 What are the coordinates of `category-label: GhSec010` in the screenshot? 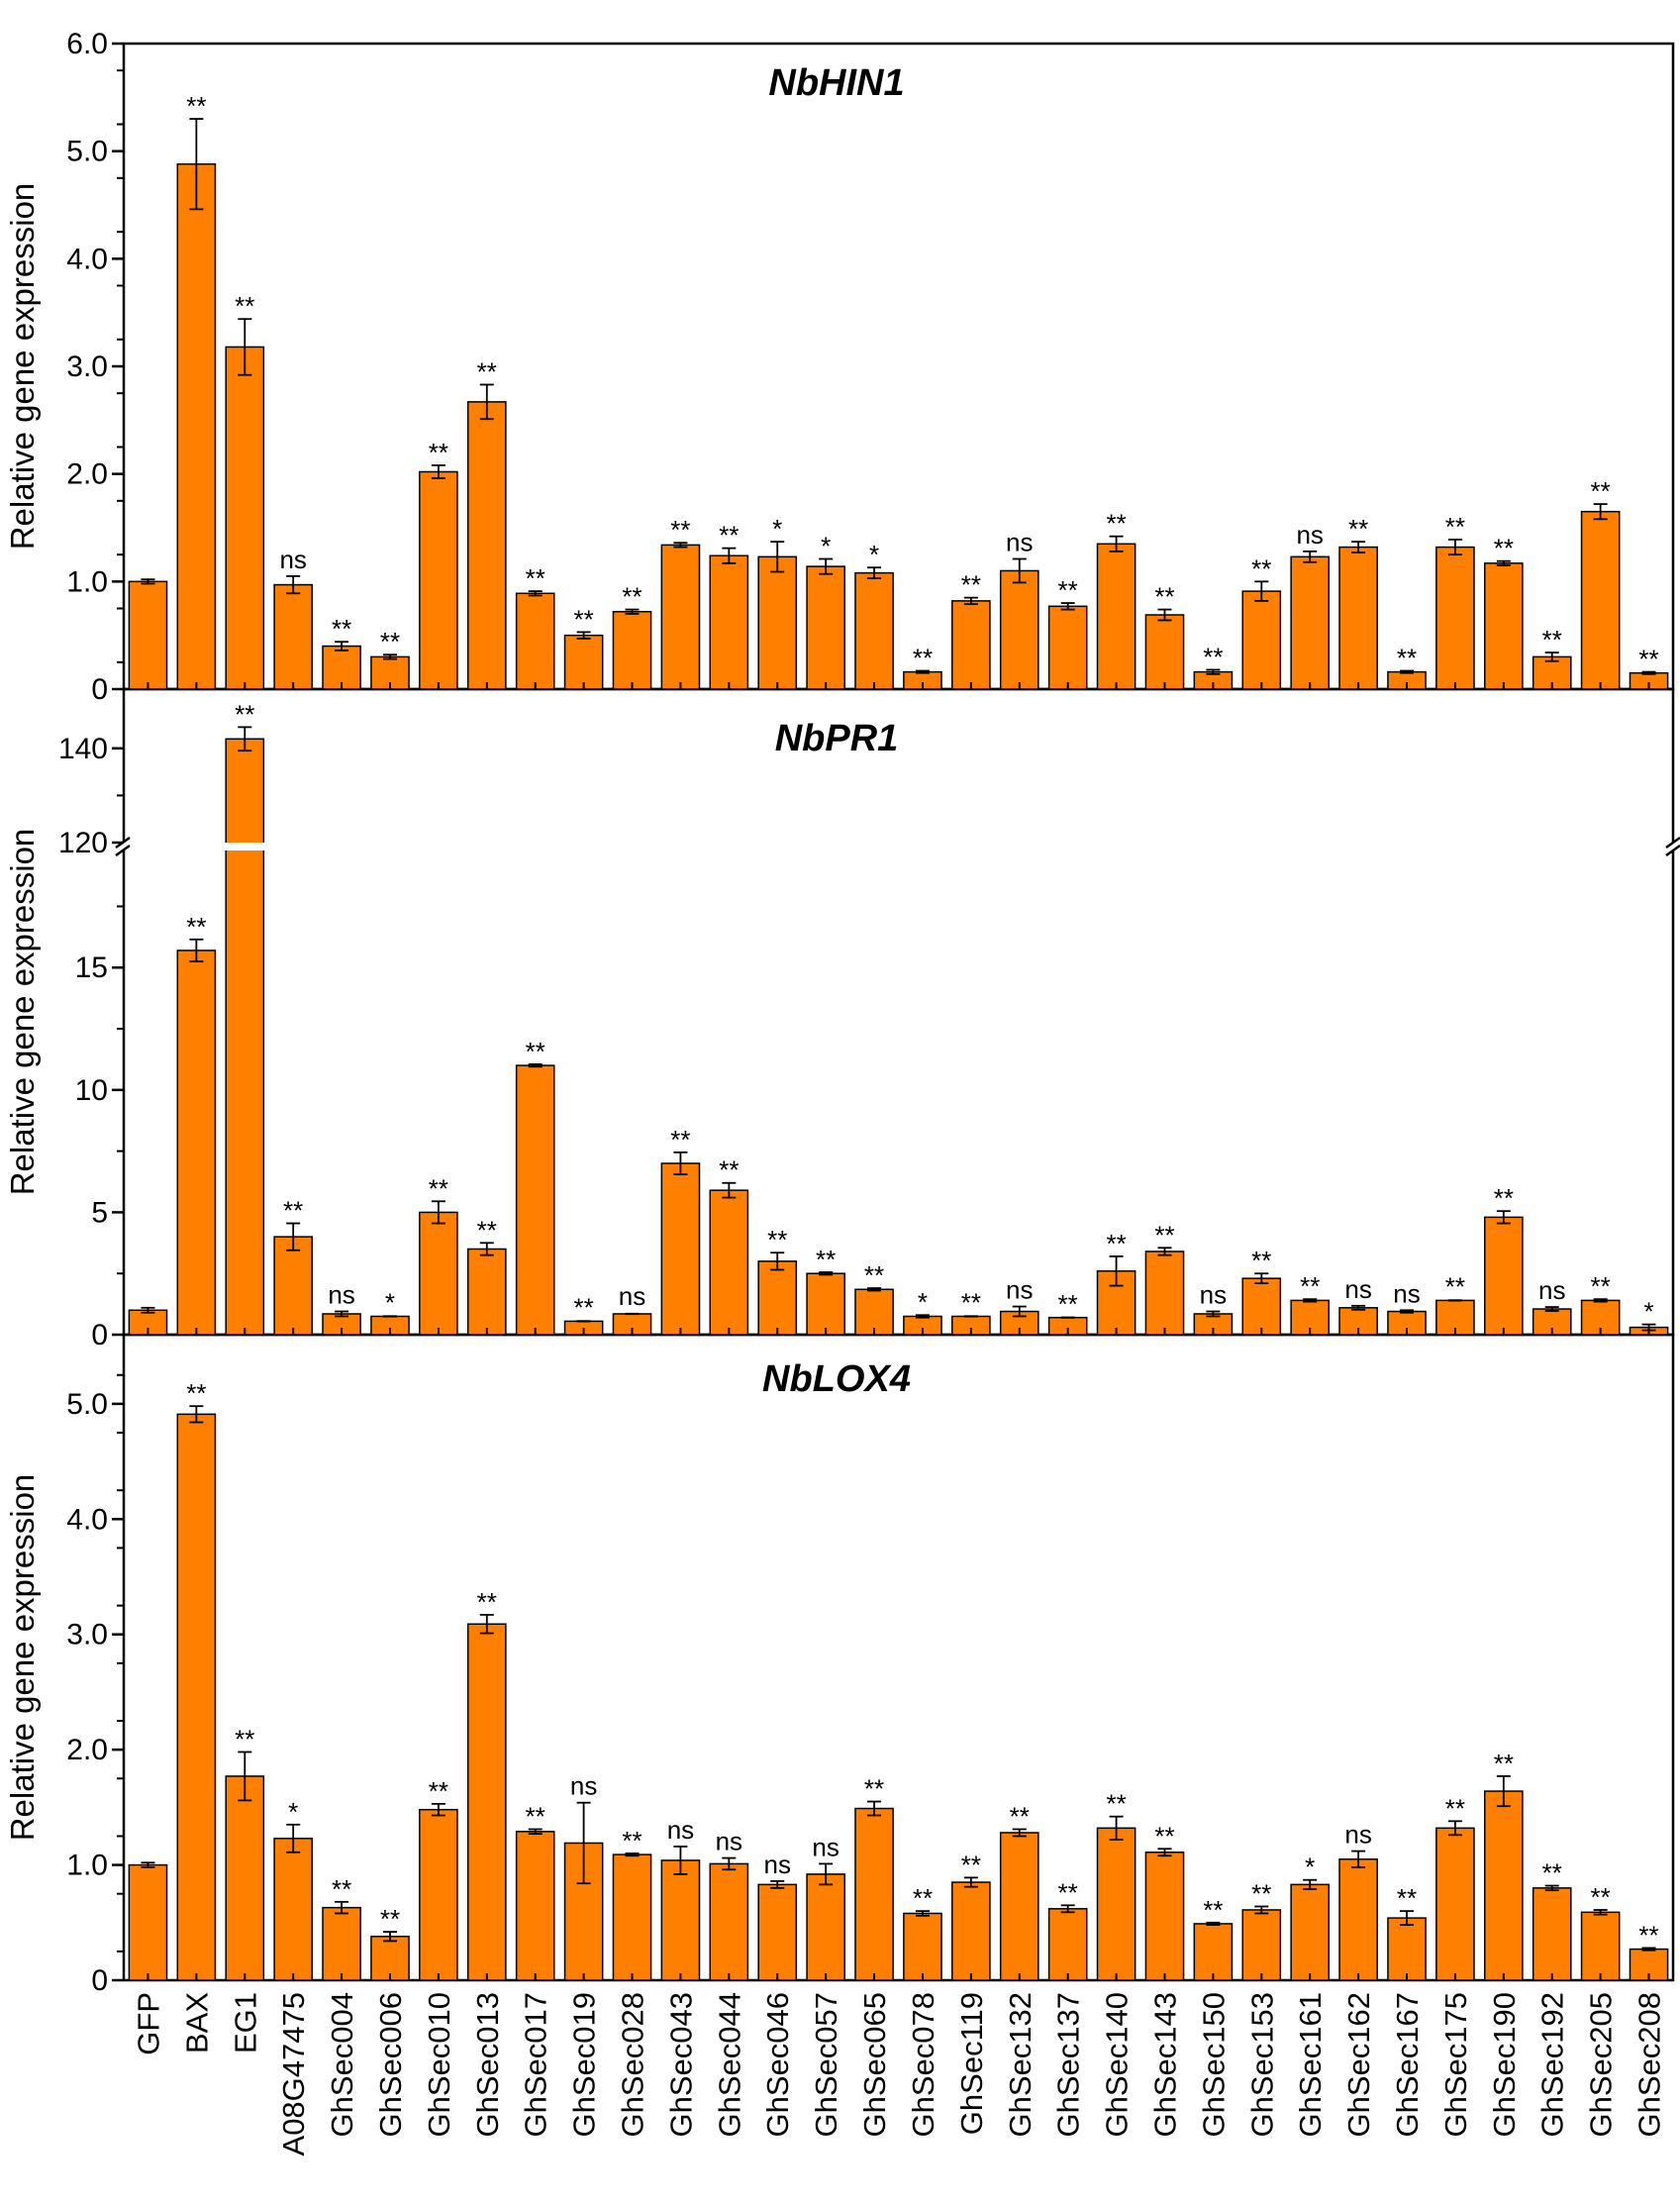 It's located at (439, 2065).